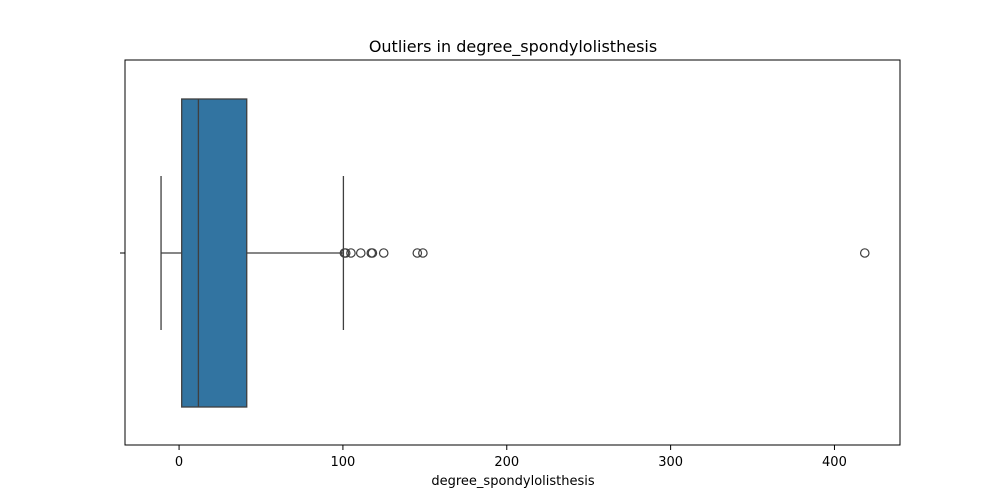 The width and height of the screenshot is (1000, 500). What do you see at coordinates (506, 462) in the screenshot?
I see `x-tick-label: 200` at bounding box center [506, 462].